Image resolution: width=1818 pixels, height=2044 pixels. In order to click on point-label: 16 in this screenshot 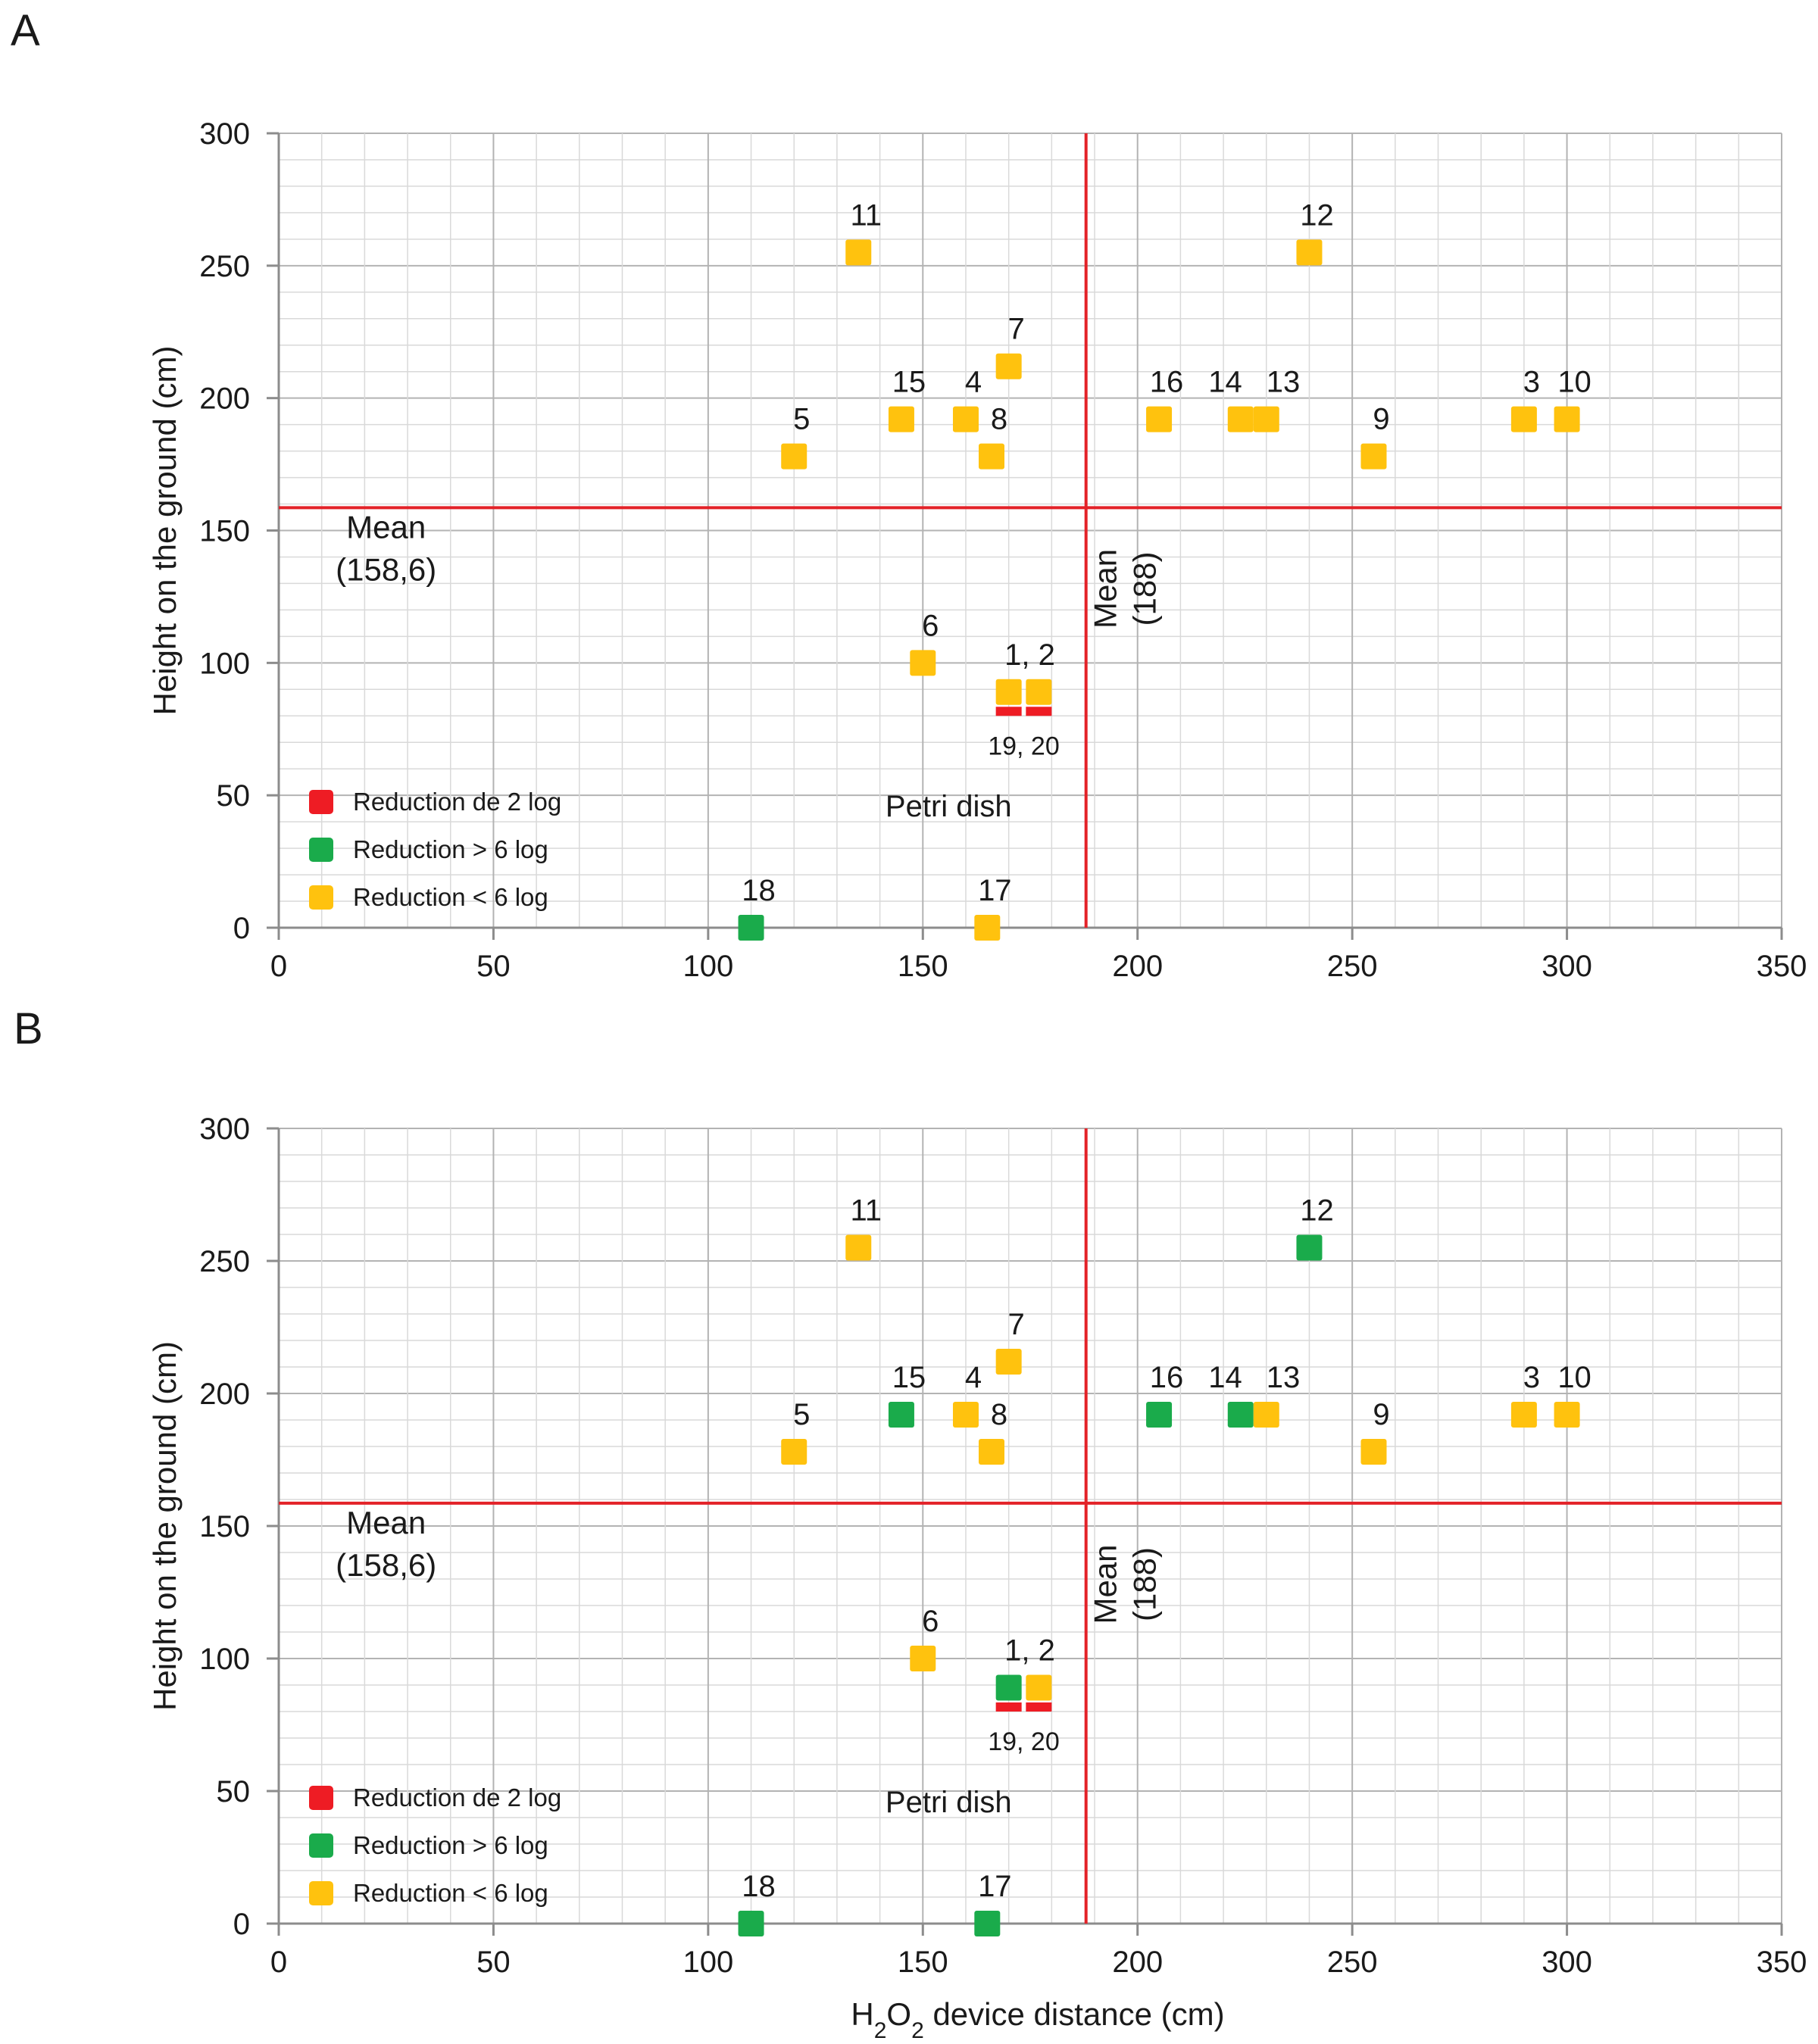, I will do `click(1167, 1377)`.